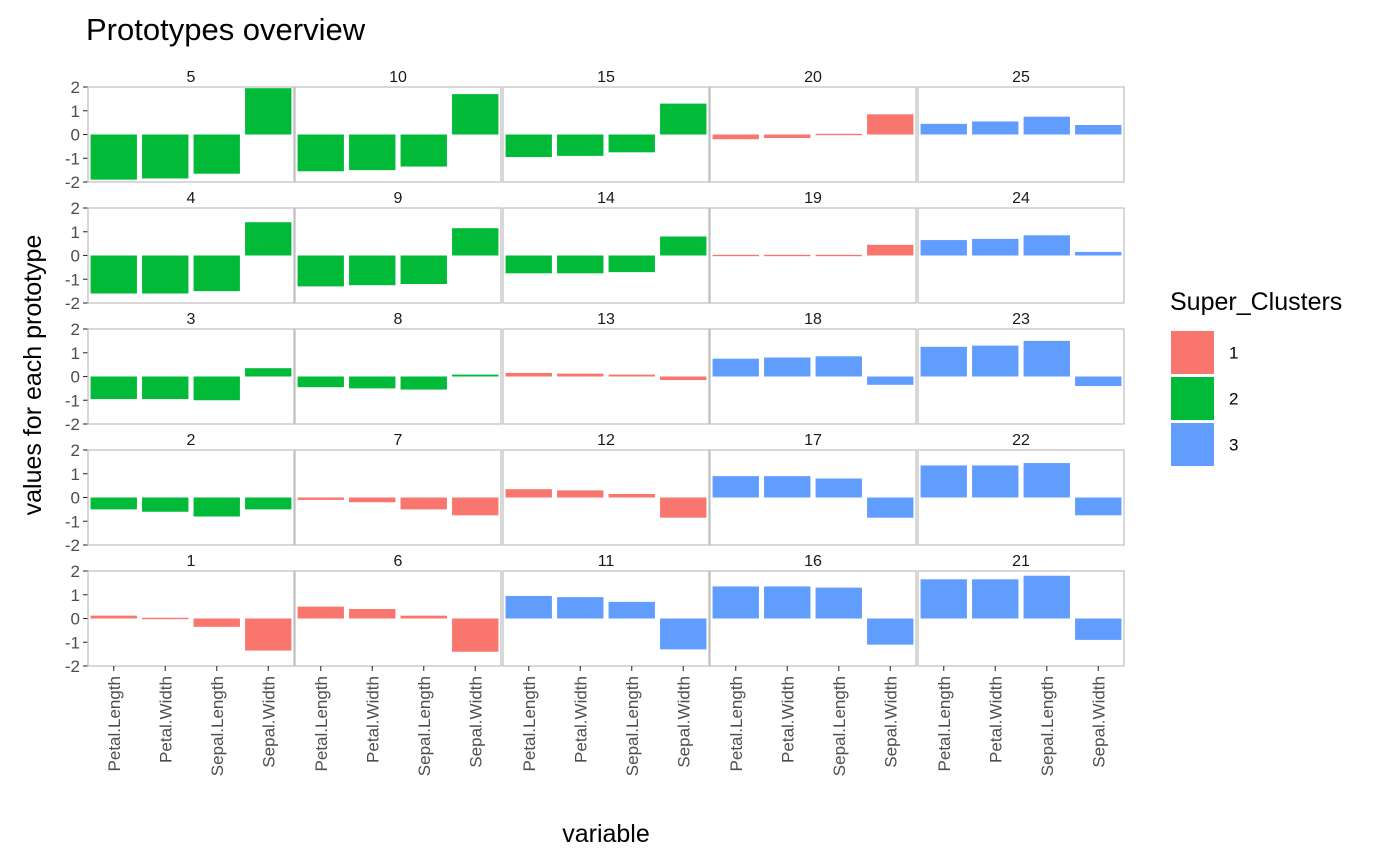 The image size is (1400, 865). What do you see at coordinates (813, 77) in the screenshot?
I see `facet-strip-label: 20` at bounding box center [813, 77].